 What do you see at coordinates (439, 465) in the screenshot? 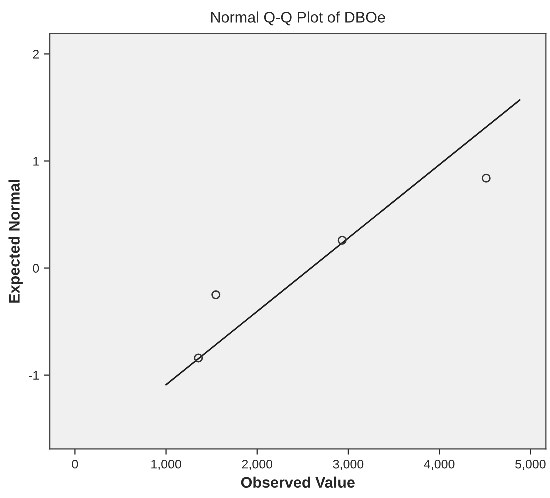
I see `x-tick-label: 4,000` at bounding box center [439, 465].